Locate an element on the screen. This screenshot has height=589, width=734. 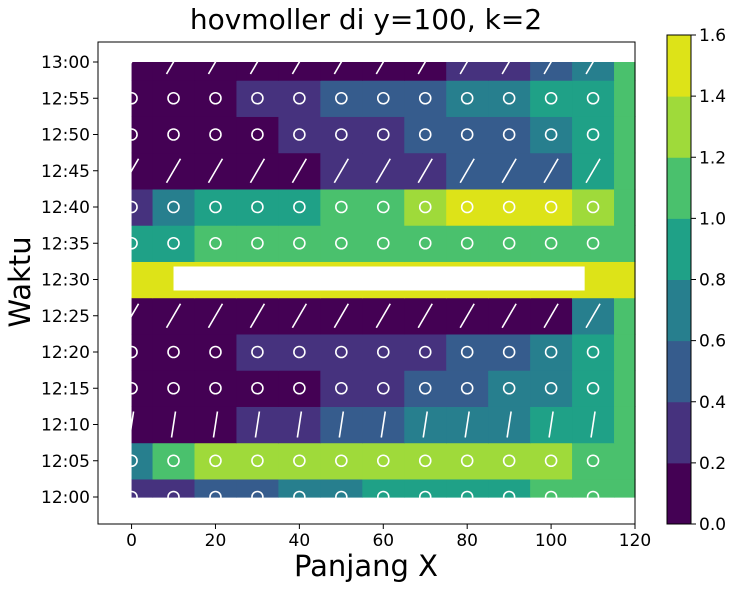
colorbar-tick-label: 0.6 is located at coordinates (712, 342).